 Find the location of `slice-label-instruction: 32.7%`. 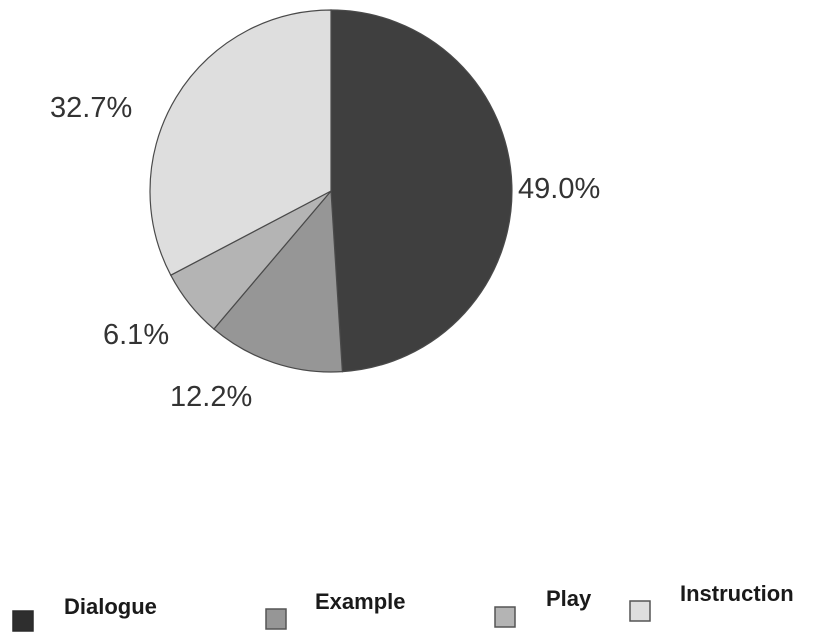

slice-label-instruction: 32.7% is located at coordinates (91, 108).